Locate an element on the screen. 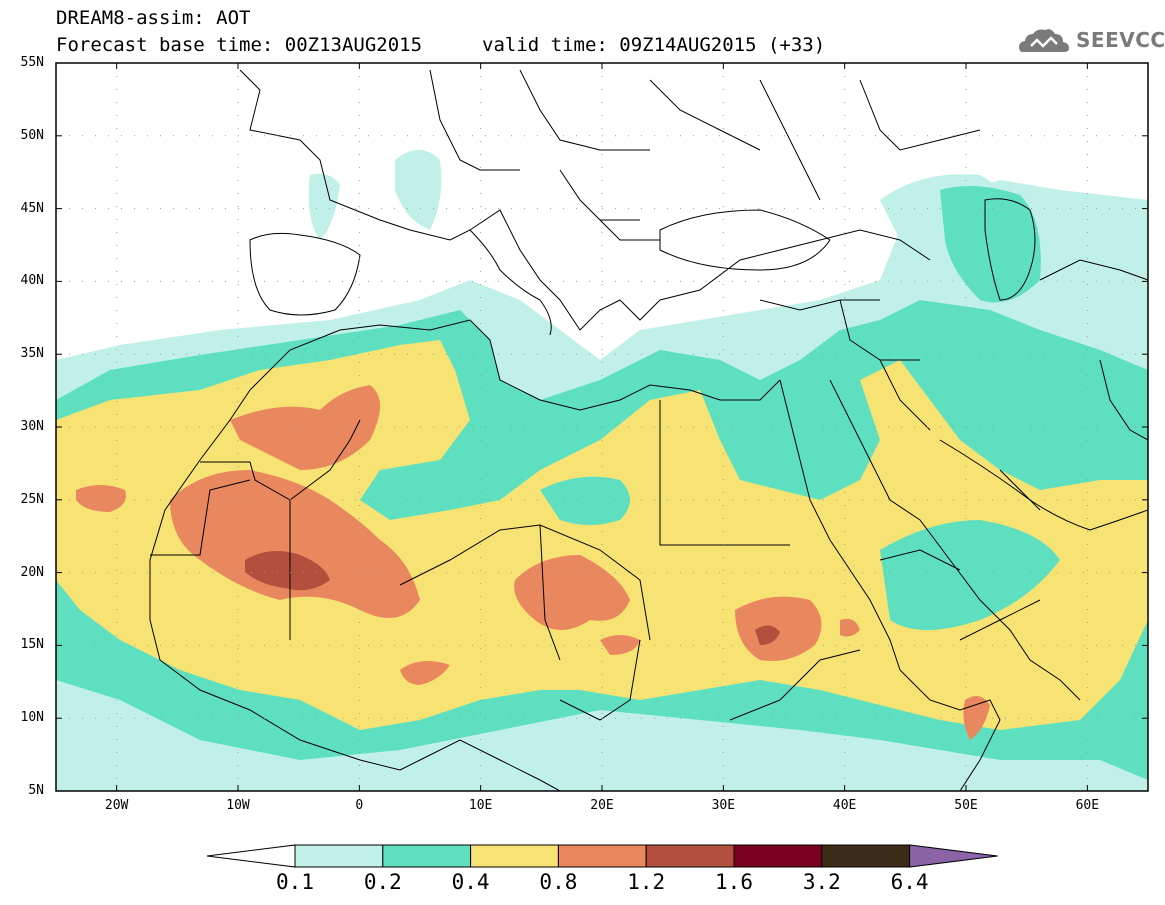  aot-level-1.2 is located at coordinates (287, 571).